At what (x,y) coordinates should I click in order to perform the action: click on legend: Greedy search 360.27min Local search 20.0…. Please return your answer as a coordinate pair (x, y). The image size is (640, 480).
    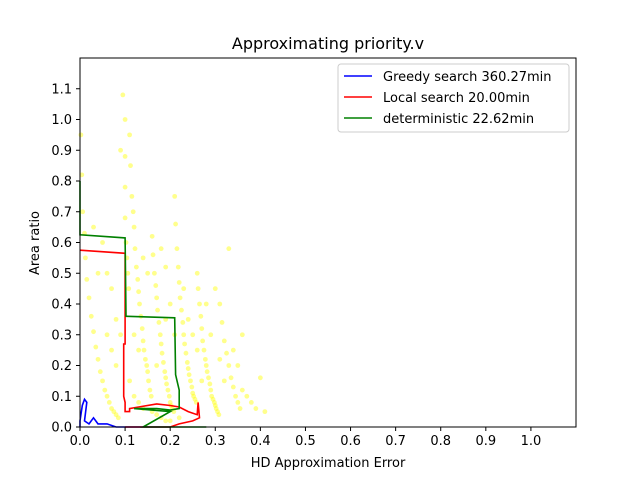
    Looking at the image, I should click on (453, 98).